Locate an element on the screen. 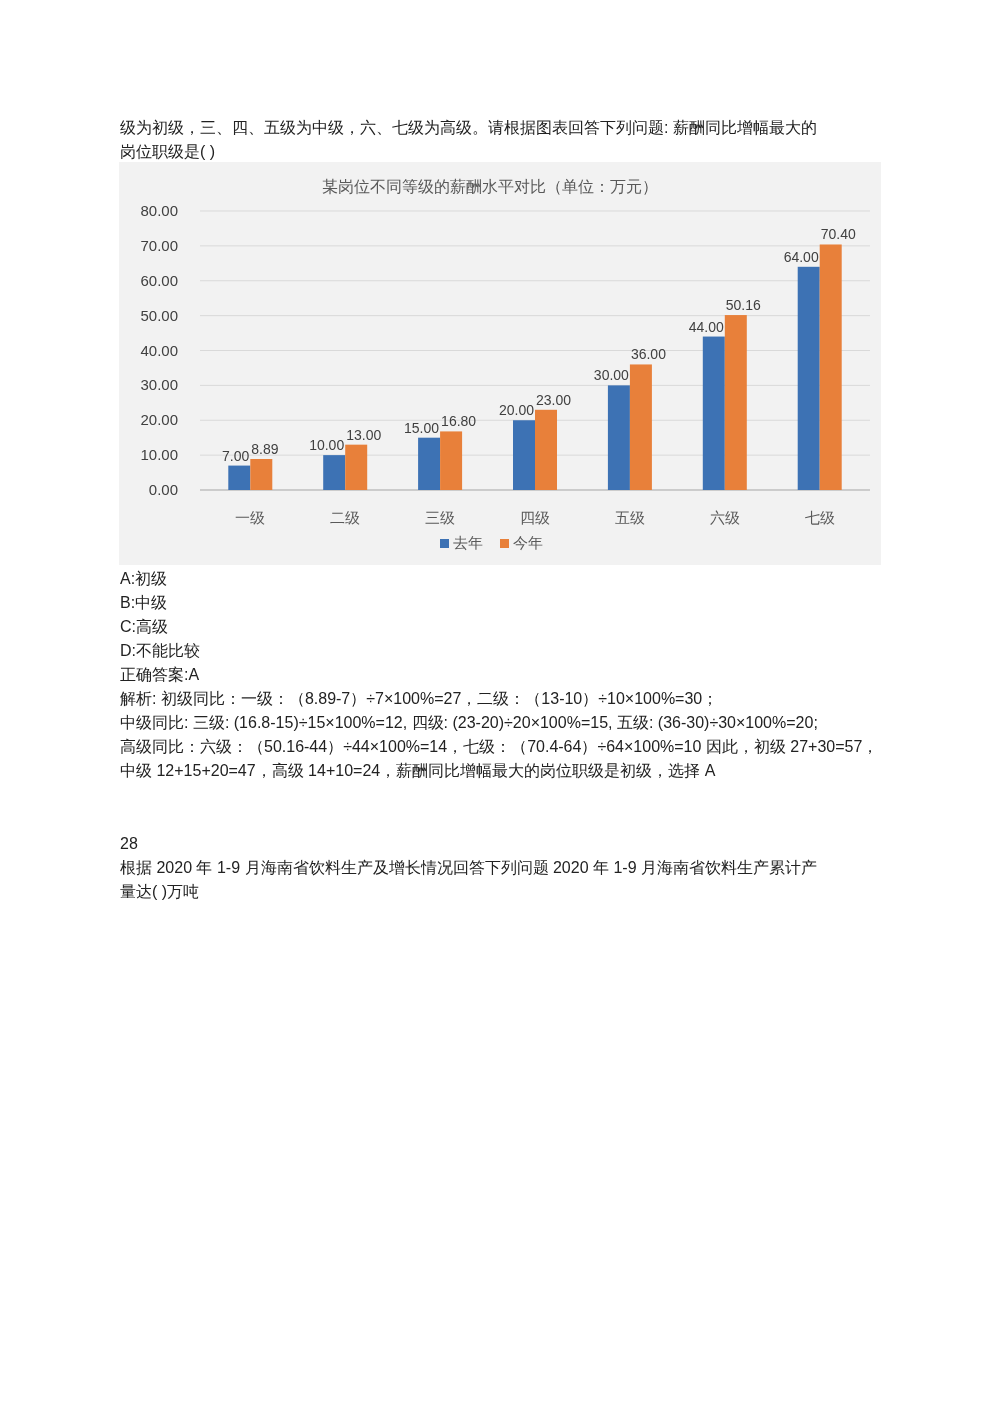 This screenshot has height=1415, width=1000. text: 岗位职级是( ) is located at coordinates (168, 151).